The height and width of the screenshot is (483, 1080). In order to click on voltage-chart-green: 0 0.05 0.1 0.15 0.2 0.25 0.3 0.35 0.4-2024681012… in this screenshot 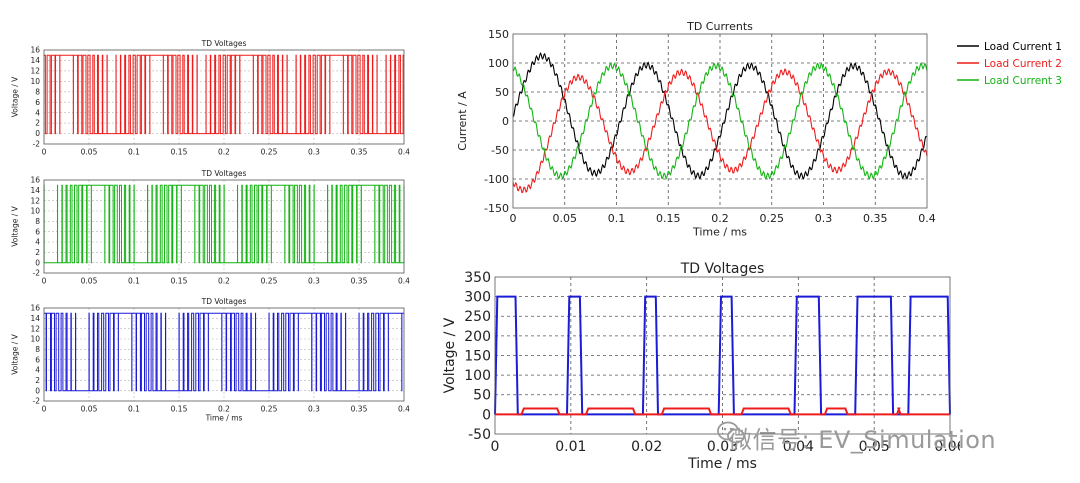, I will do `click(211, 227)`.